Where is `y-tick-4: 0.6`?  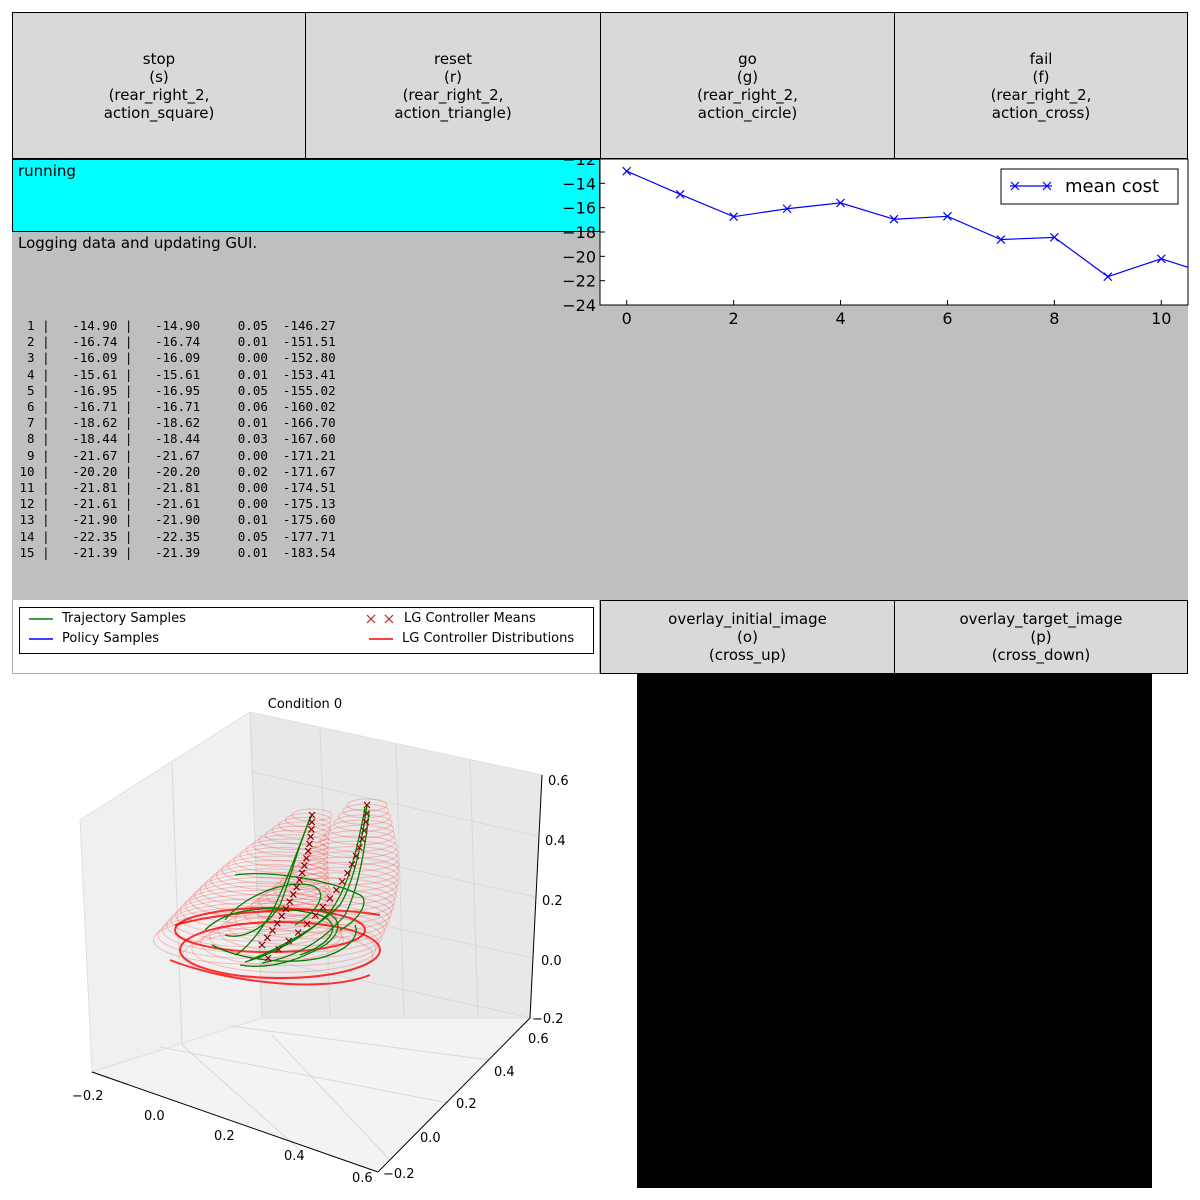
y-tick-4: 0.6 is located at coordinates (538, 1039).